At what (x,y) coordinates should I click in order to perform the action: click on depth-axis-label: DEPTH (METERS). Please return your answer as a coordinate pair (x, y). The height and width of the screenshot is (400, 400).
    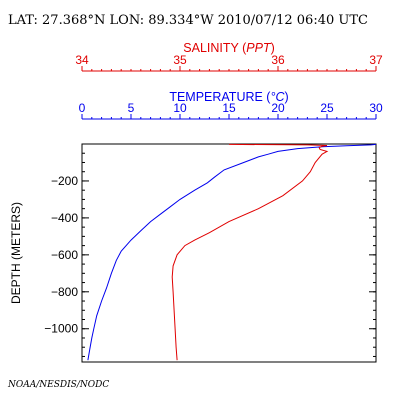
    Looking at the image, I should click on (16, 253).